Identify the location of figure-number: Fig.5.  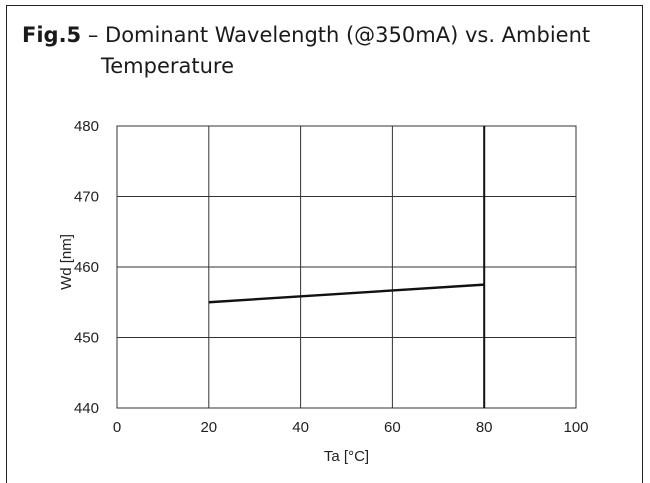
(52, 35).